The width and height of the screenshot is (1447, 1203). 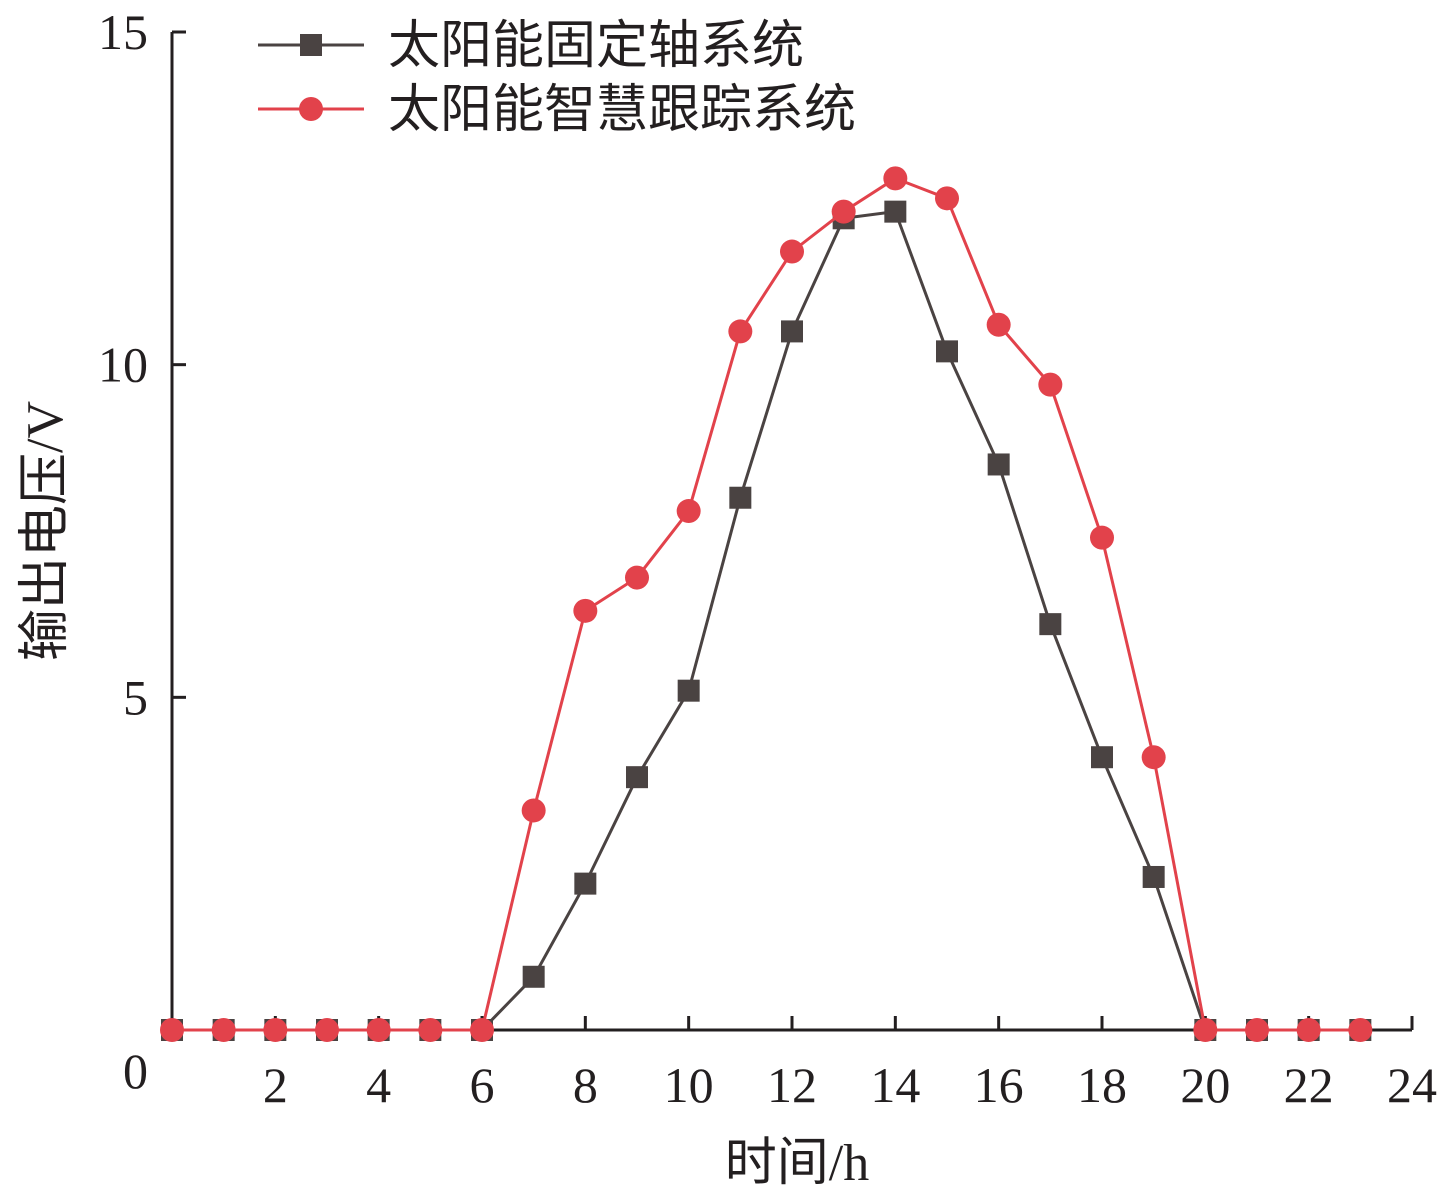 I want to click on x-tick-label: 14, so click(x=895, y=1085).